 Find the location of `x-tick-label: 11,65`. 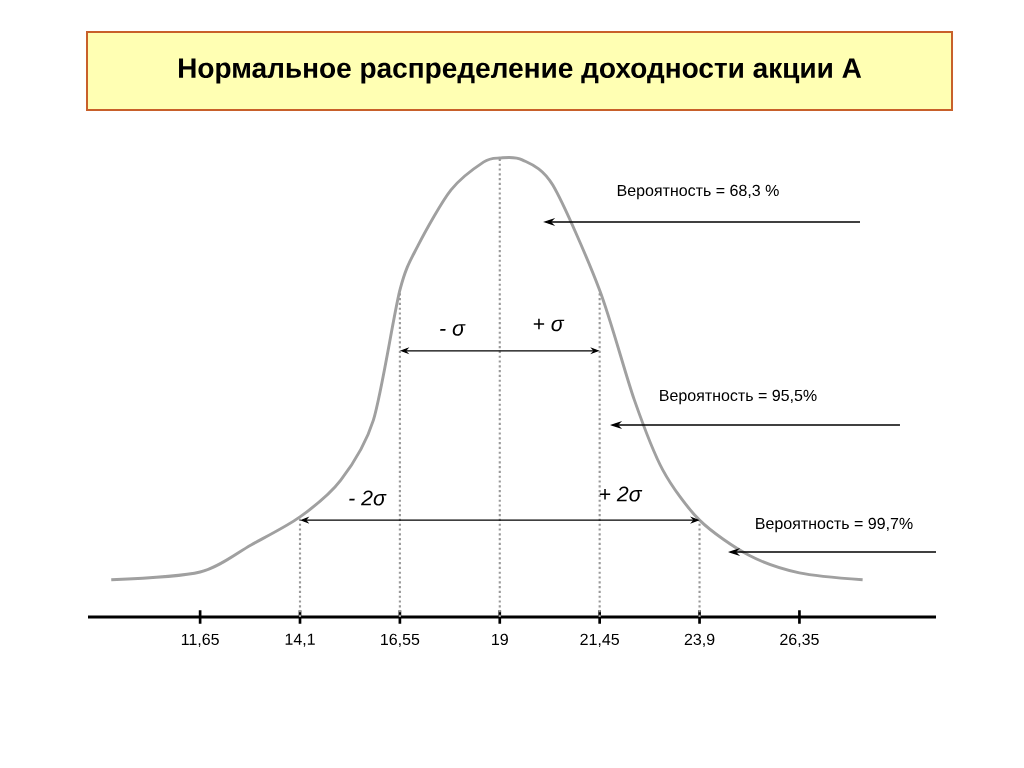

x-tick-label: 11,65 is located at coordinates (200, 640).